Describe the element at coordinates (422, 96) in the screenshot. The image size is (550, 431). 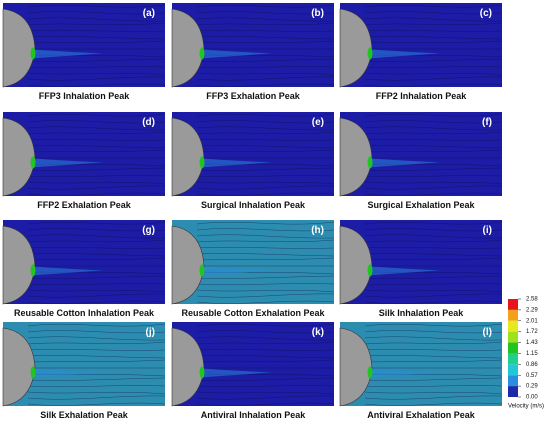
I see `panel-caption: FFP2 Inhalation Peak` at that location.